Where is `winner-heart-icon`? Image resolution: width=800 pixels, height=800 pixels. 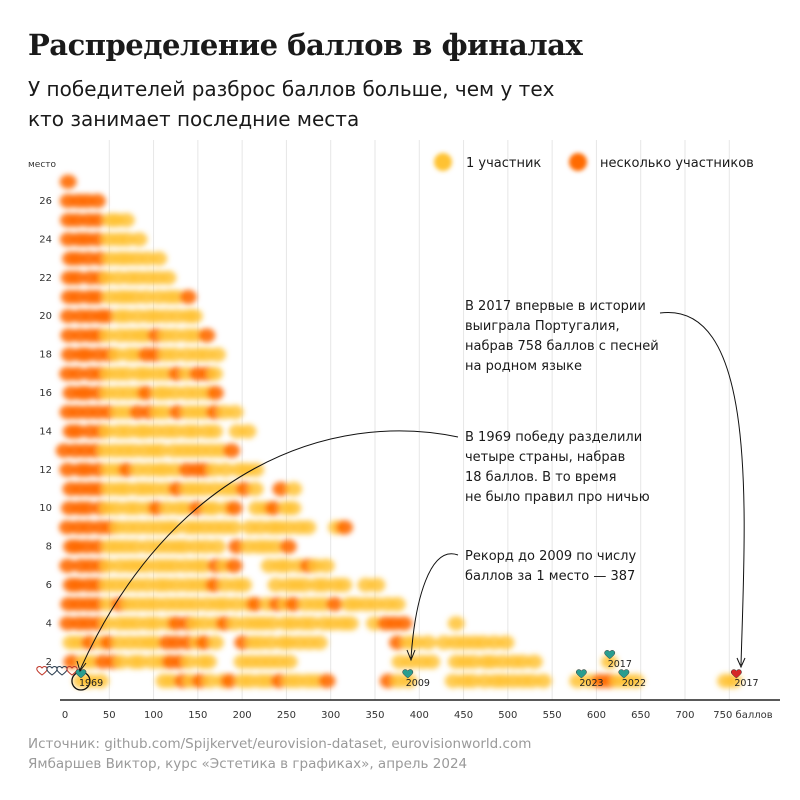
winner-heart-icon is located at coordinates (624, 674).